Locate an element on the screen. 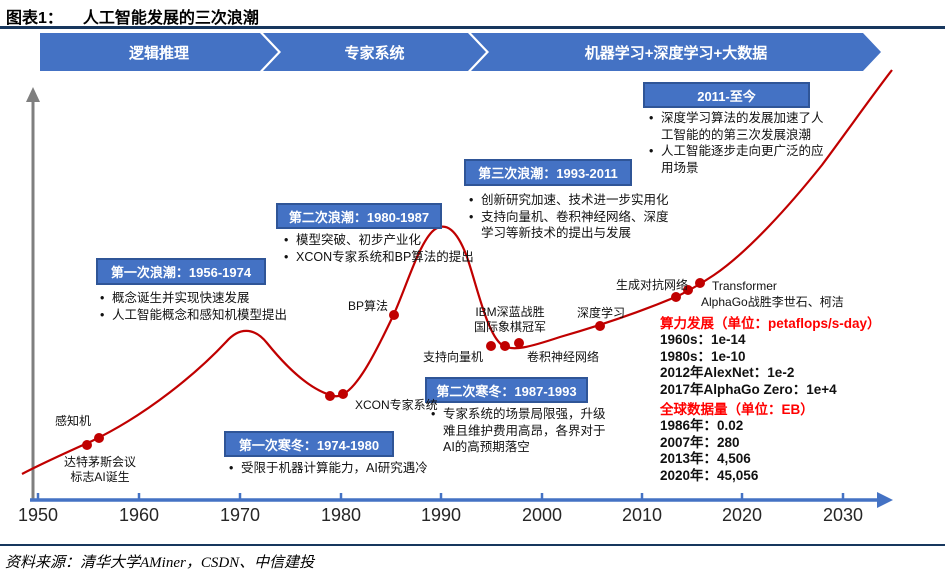 Image resolution: width=945 pixels, height=576 pixels. milestone-deep-learning: 深度学习 is located at coordinates (601, 313).